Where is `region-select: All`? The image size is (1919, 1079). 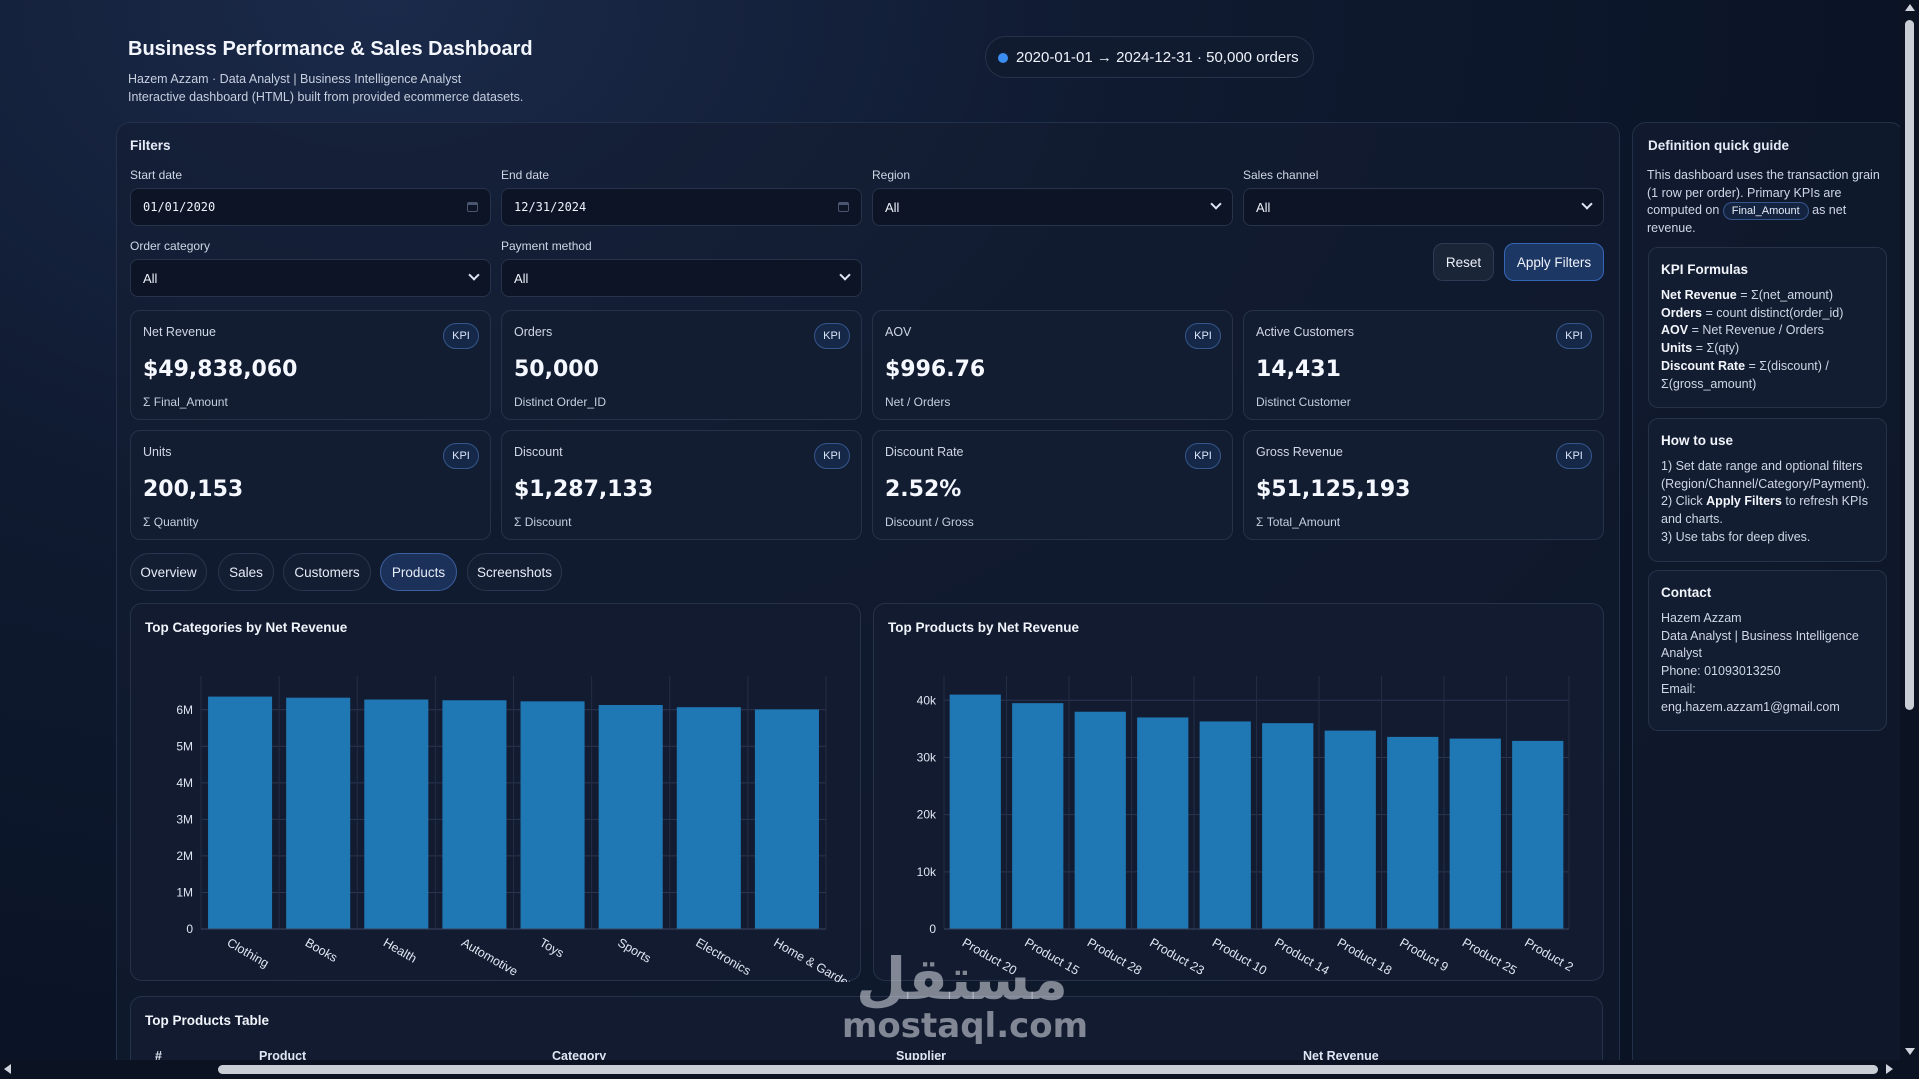
region-select: All is located at coordinates (1052, 207).